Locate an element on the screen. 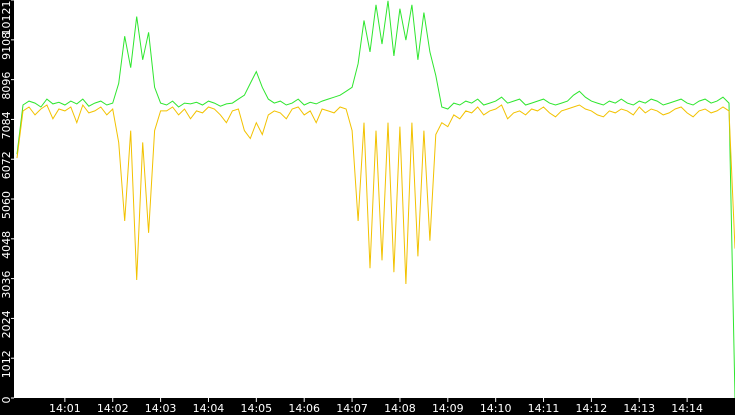 The image size is (735, 415). x-tick-label: 14:03 is located at coordinates (161, 408).